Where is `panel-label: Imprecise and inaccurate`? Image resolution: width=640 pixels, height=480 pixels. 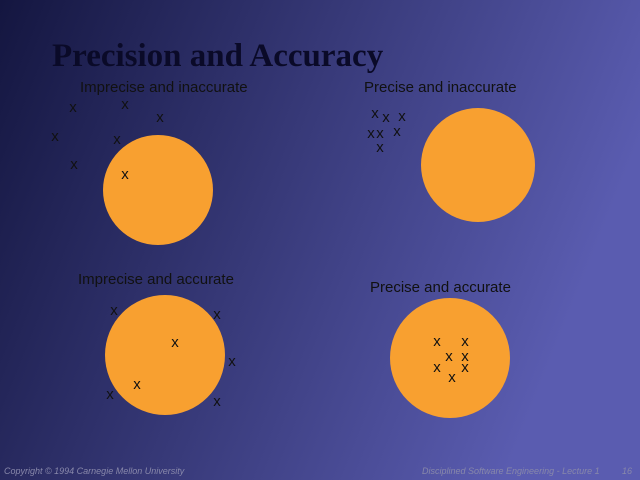 panel-label: Imprecise and inaccurate is located at coordinates (164, 87).